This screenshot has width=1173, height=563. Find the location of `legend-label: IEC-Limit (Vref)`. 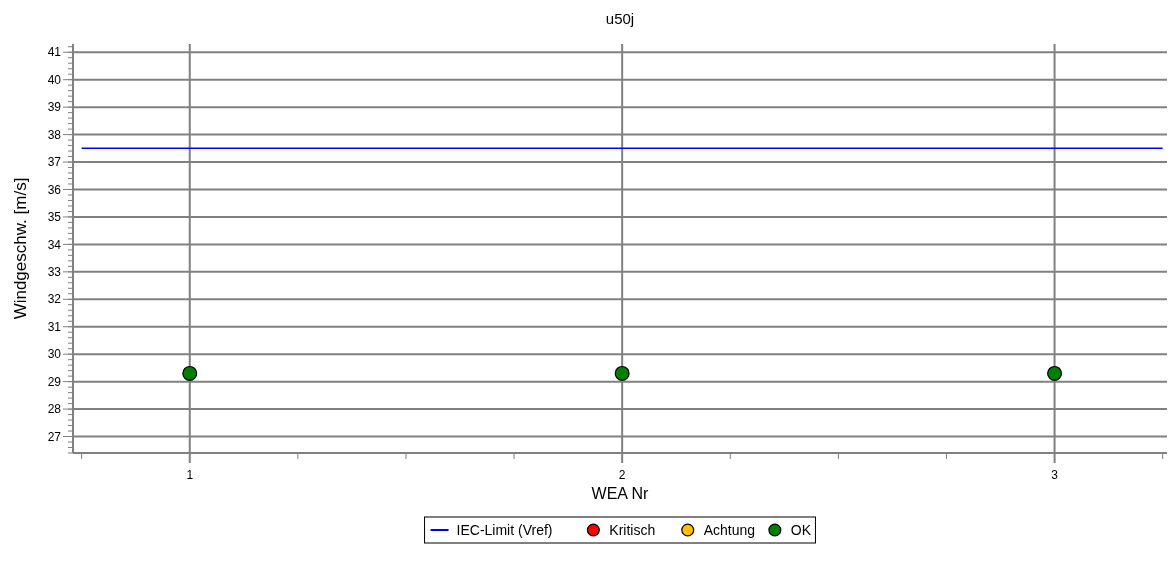

legend-label: IEC-Limit (Vref) is located at coordinates (504, 529).